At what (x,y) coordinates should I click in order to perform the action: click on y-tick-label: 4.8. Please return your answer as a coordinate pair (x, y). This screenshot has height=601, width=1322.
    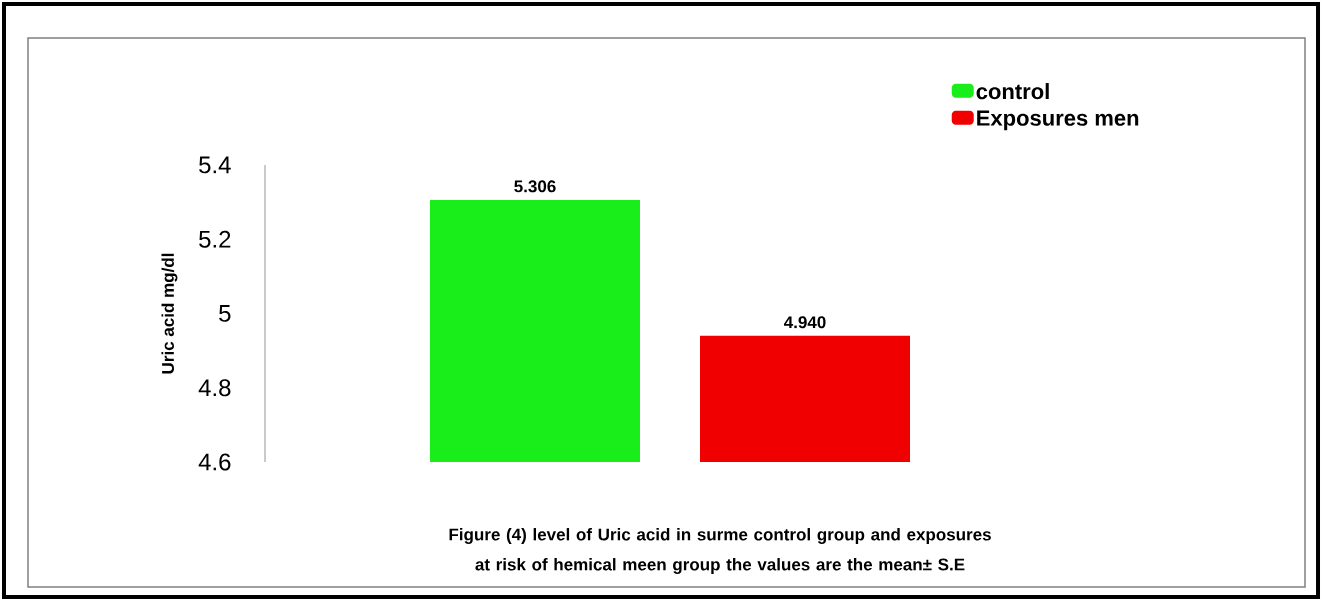
    Looking at the image, I should click on (214, 388).